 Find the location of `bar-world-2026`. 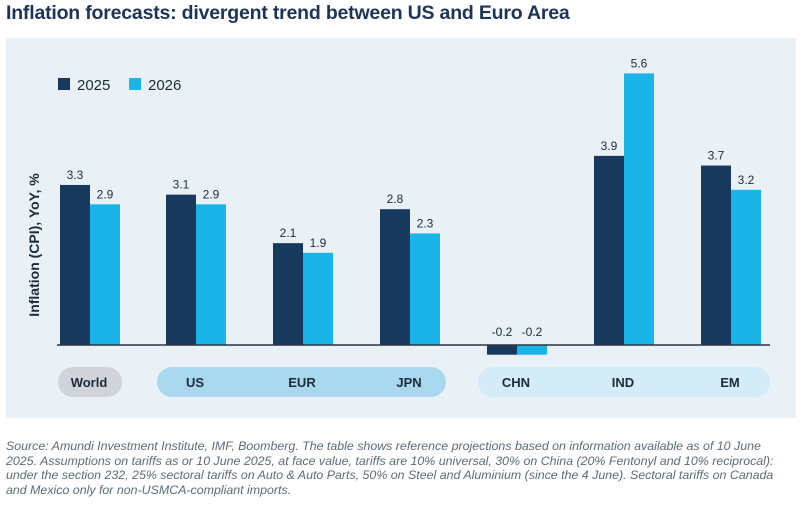

bar-world-2026 is located at coordinates (105, 274).